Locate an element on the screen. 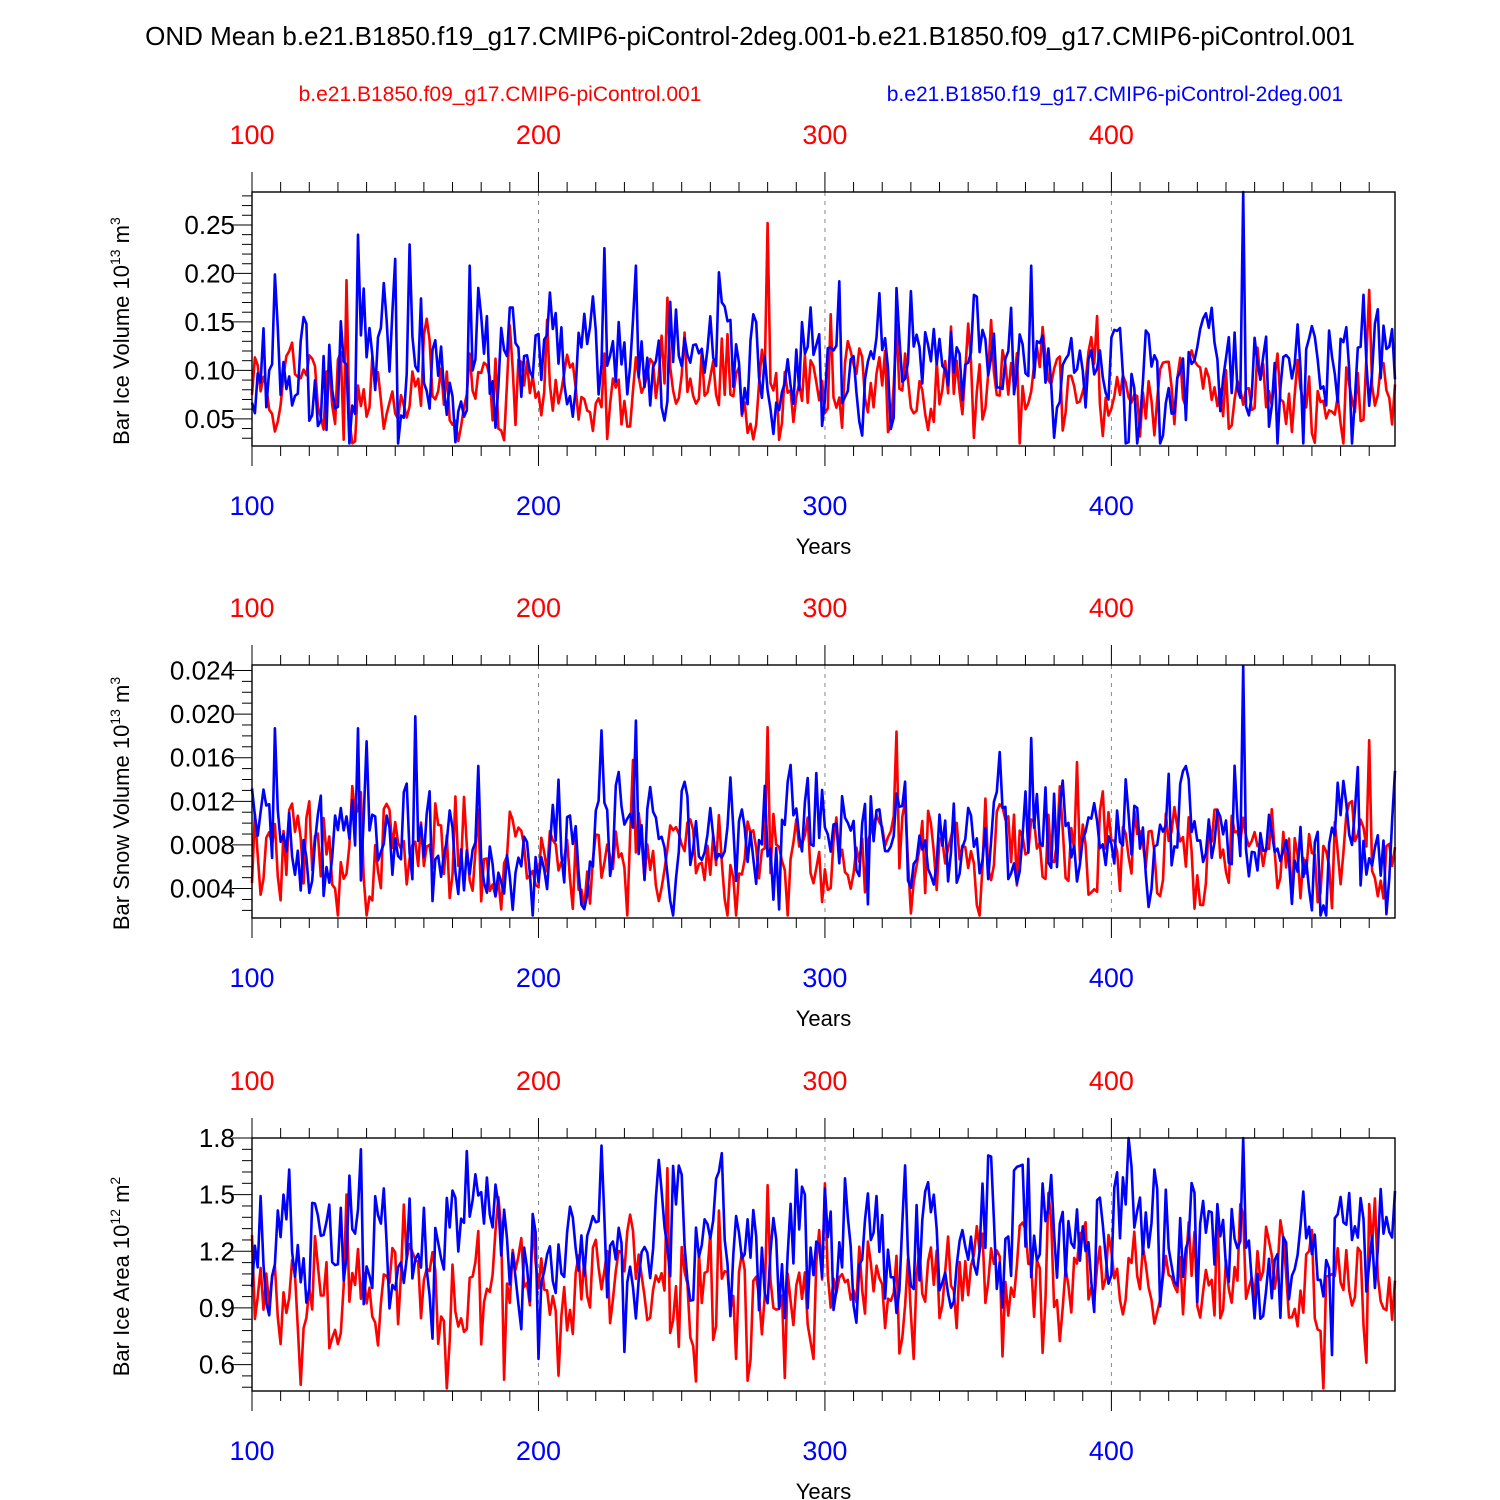 The image size is (1500, 1500). y-tick-label: 0.020 is located at coordinates (202, 714).